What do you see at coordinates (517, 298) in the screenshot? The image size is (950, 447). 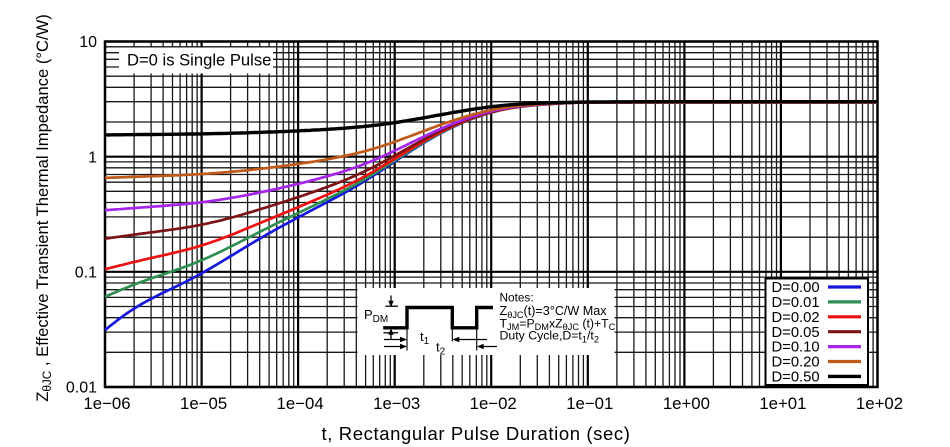 I see `svg-text: Notes:` at bounding box center [517, 298].